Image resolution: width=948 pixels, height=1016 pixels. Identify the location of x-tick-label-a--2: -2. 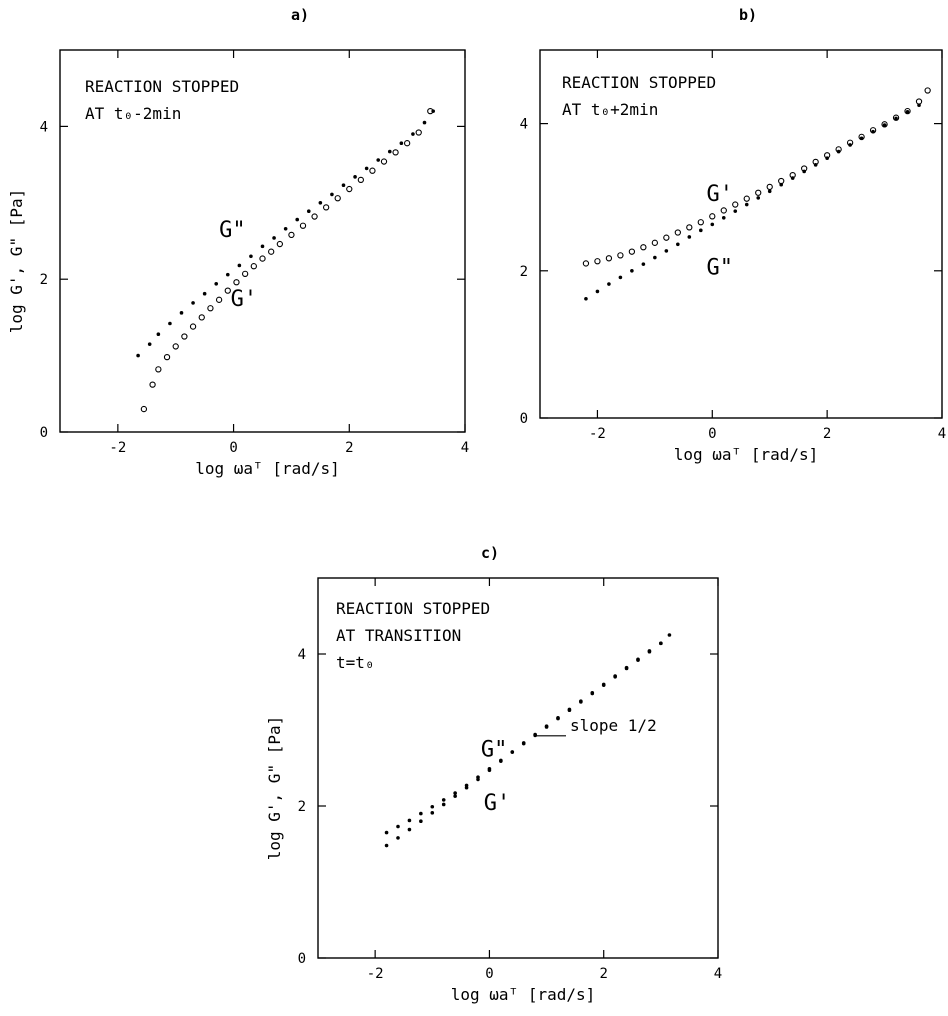
(117, 448).